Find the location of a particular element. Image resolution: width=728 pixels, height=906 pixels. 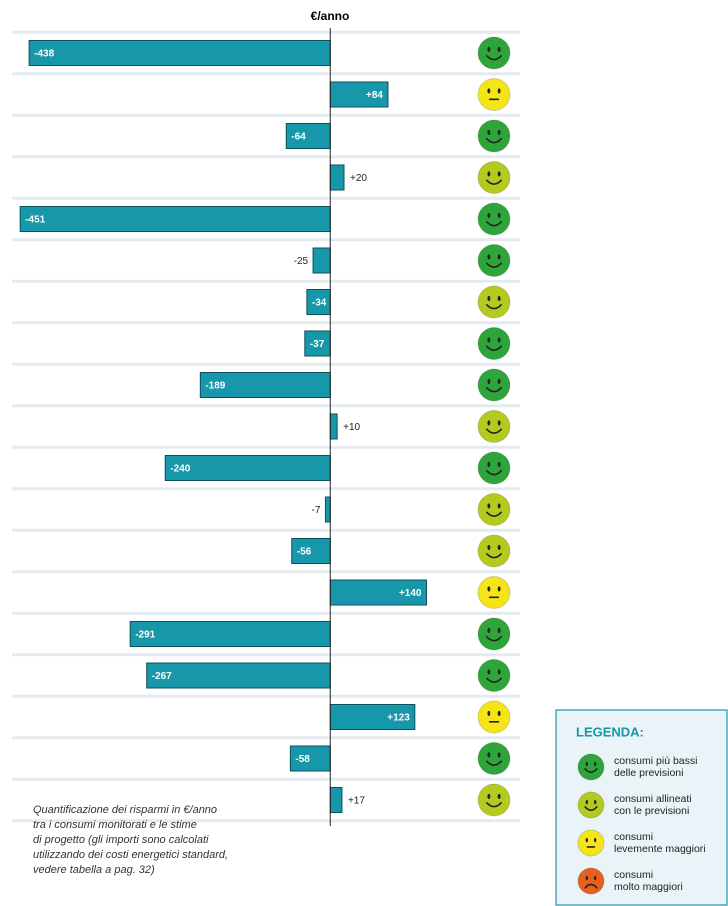

value-label: -7 is located at coordinates (316, 510).